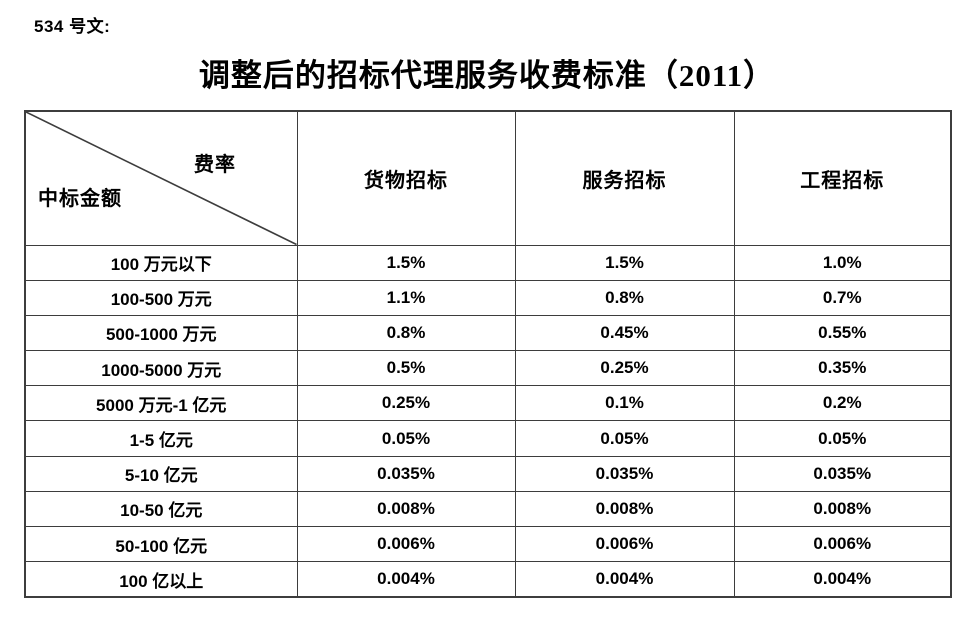 The height and width of the screenshot is (629, 979). What do you see at coordinates (842, 473) in the screenshot?
I see `engineering-rate-cell: 0.035%` at bounding box center [842, 473].